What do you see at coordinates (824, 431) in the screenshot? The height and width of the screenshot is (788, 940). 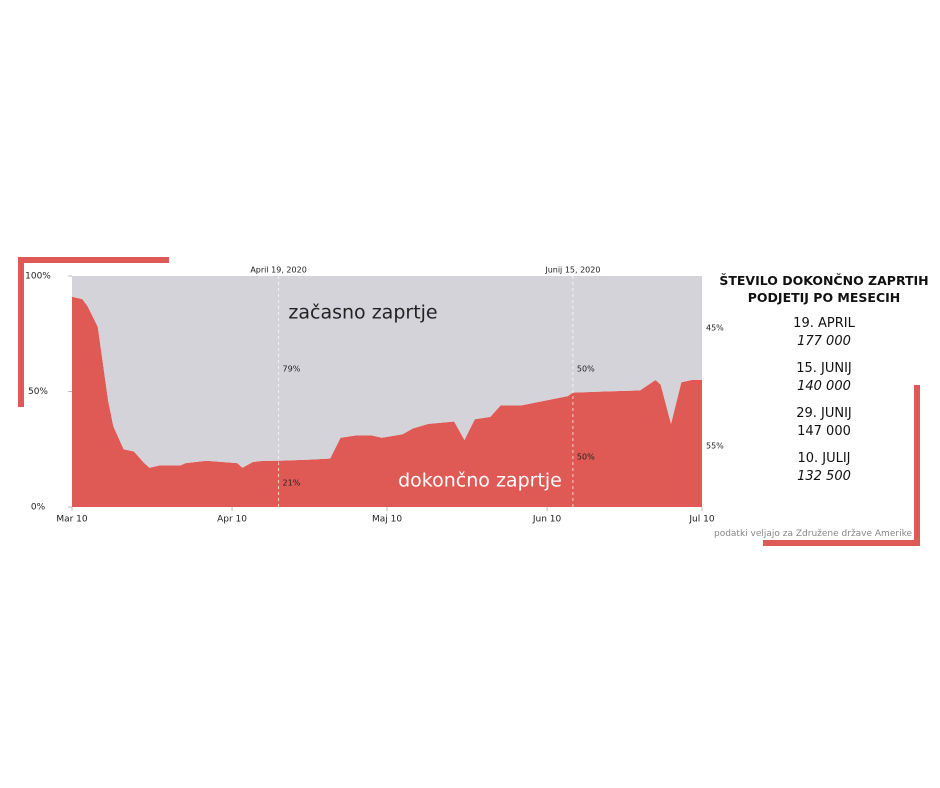 I see `panel-value: 147 000` at bounding box center [824, 431].